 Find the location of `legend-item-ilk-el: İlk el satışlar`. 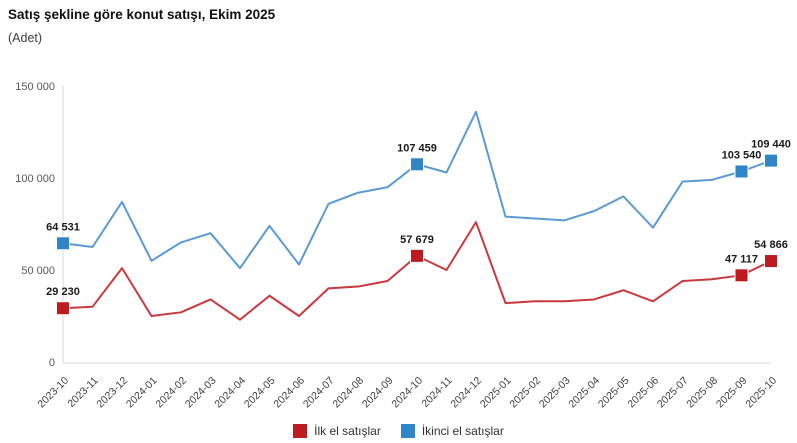

legend-item-ilk-el: İlk el satışlar is located at coordinates (337, 431).